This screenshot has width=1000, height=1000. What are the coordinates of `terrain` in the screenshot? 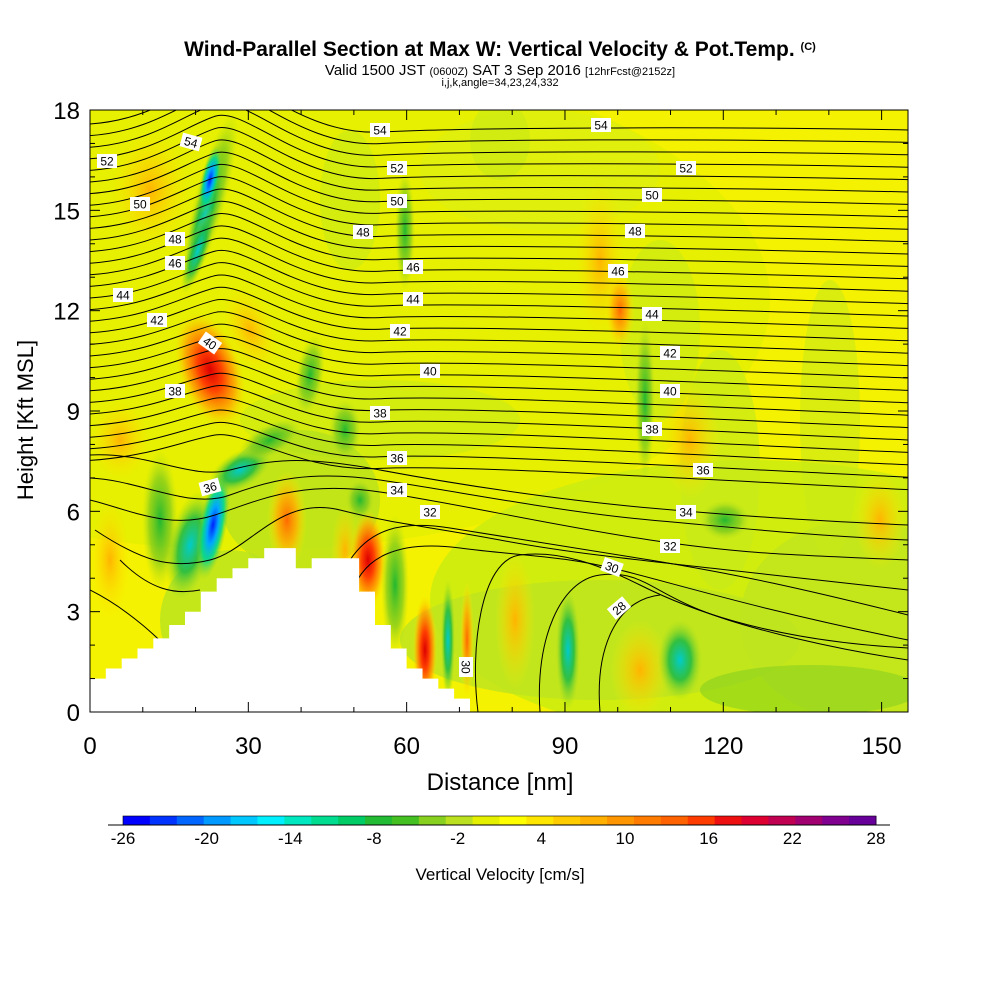 It's located at (280, 630).